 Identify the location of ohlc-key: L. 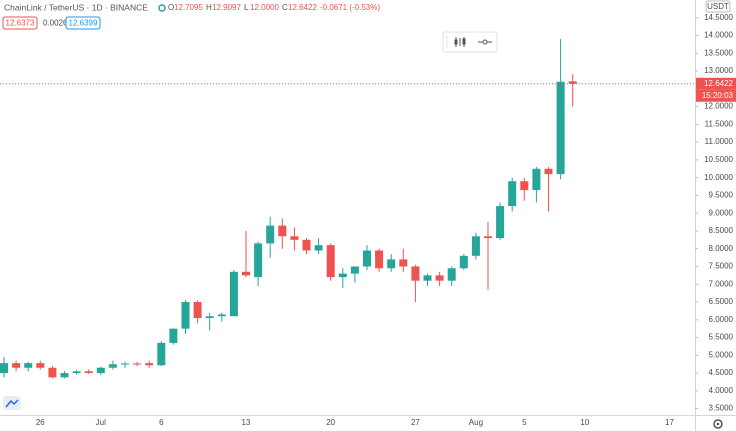
(246, 7).